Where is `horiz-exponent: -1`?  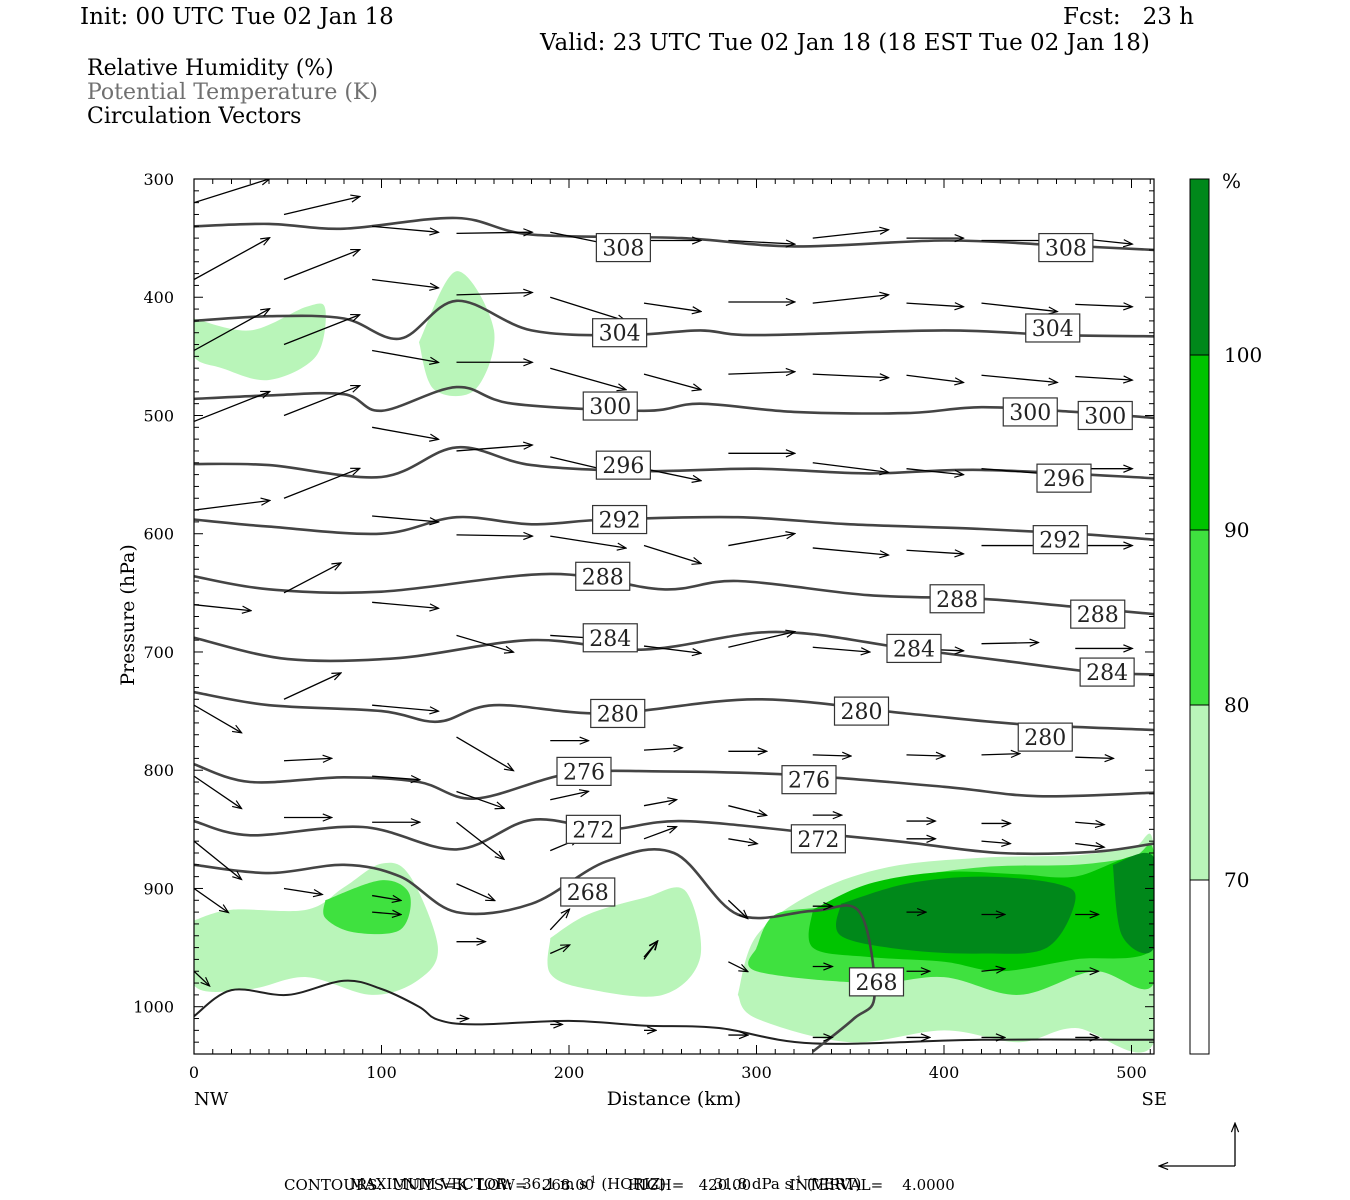 horiz-exponent: -1 is located at coordinates (591, 1180).